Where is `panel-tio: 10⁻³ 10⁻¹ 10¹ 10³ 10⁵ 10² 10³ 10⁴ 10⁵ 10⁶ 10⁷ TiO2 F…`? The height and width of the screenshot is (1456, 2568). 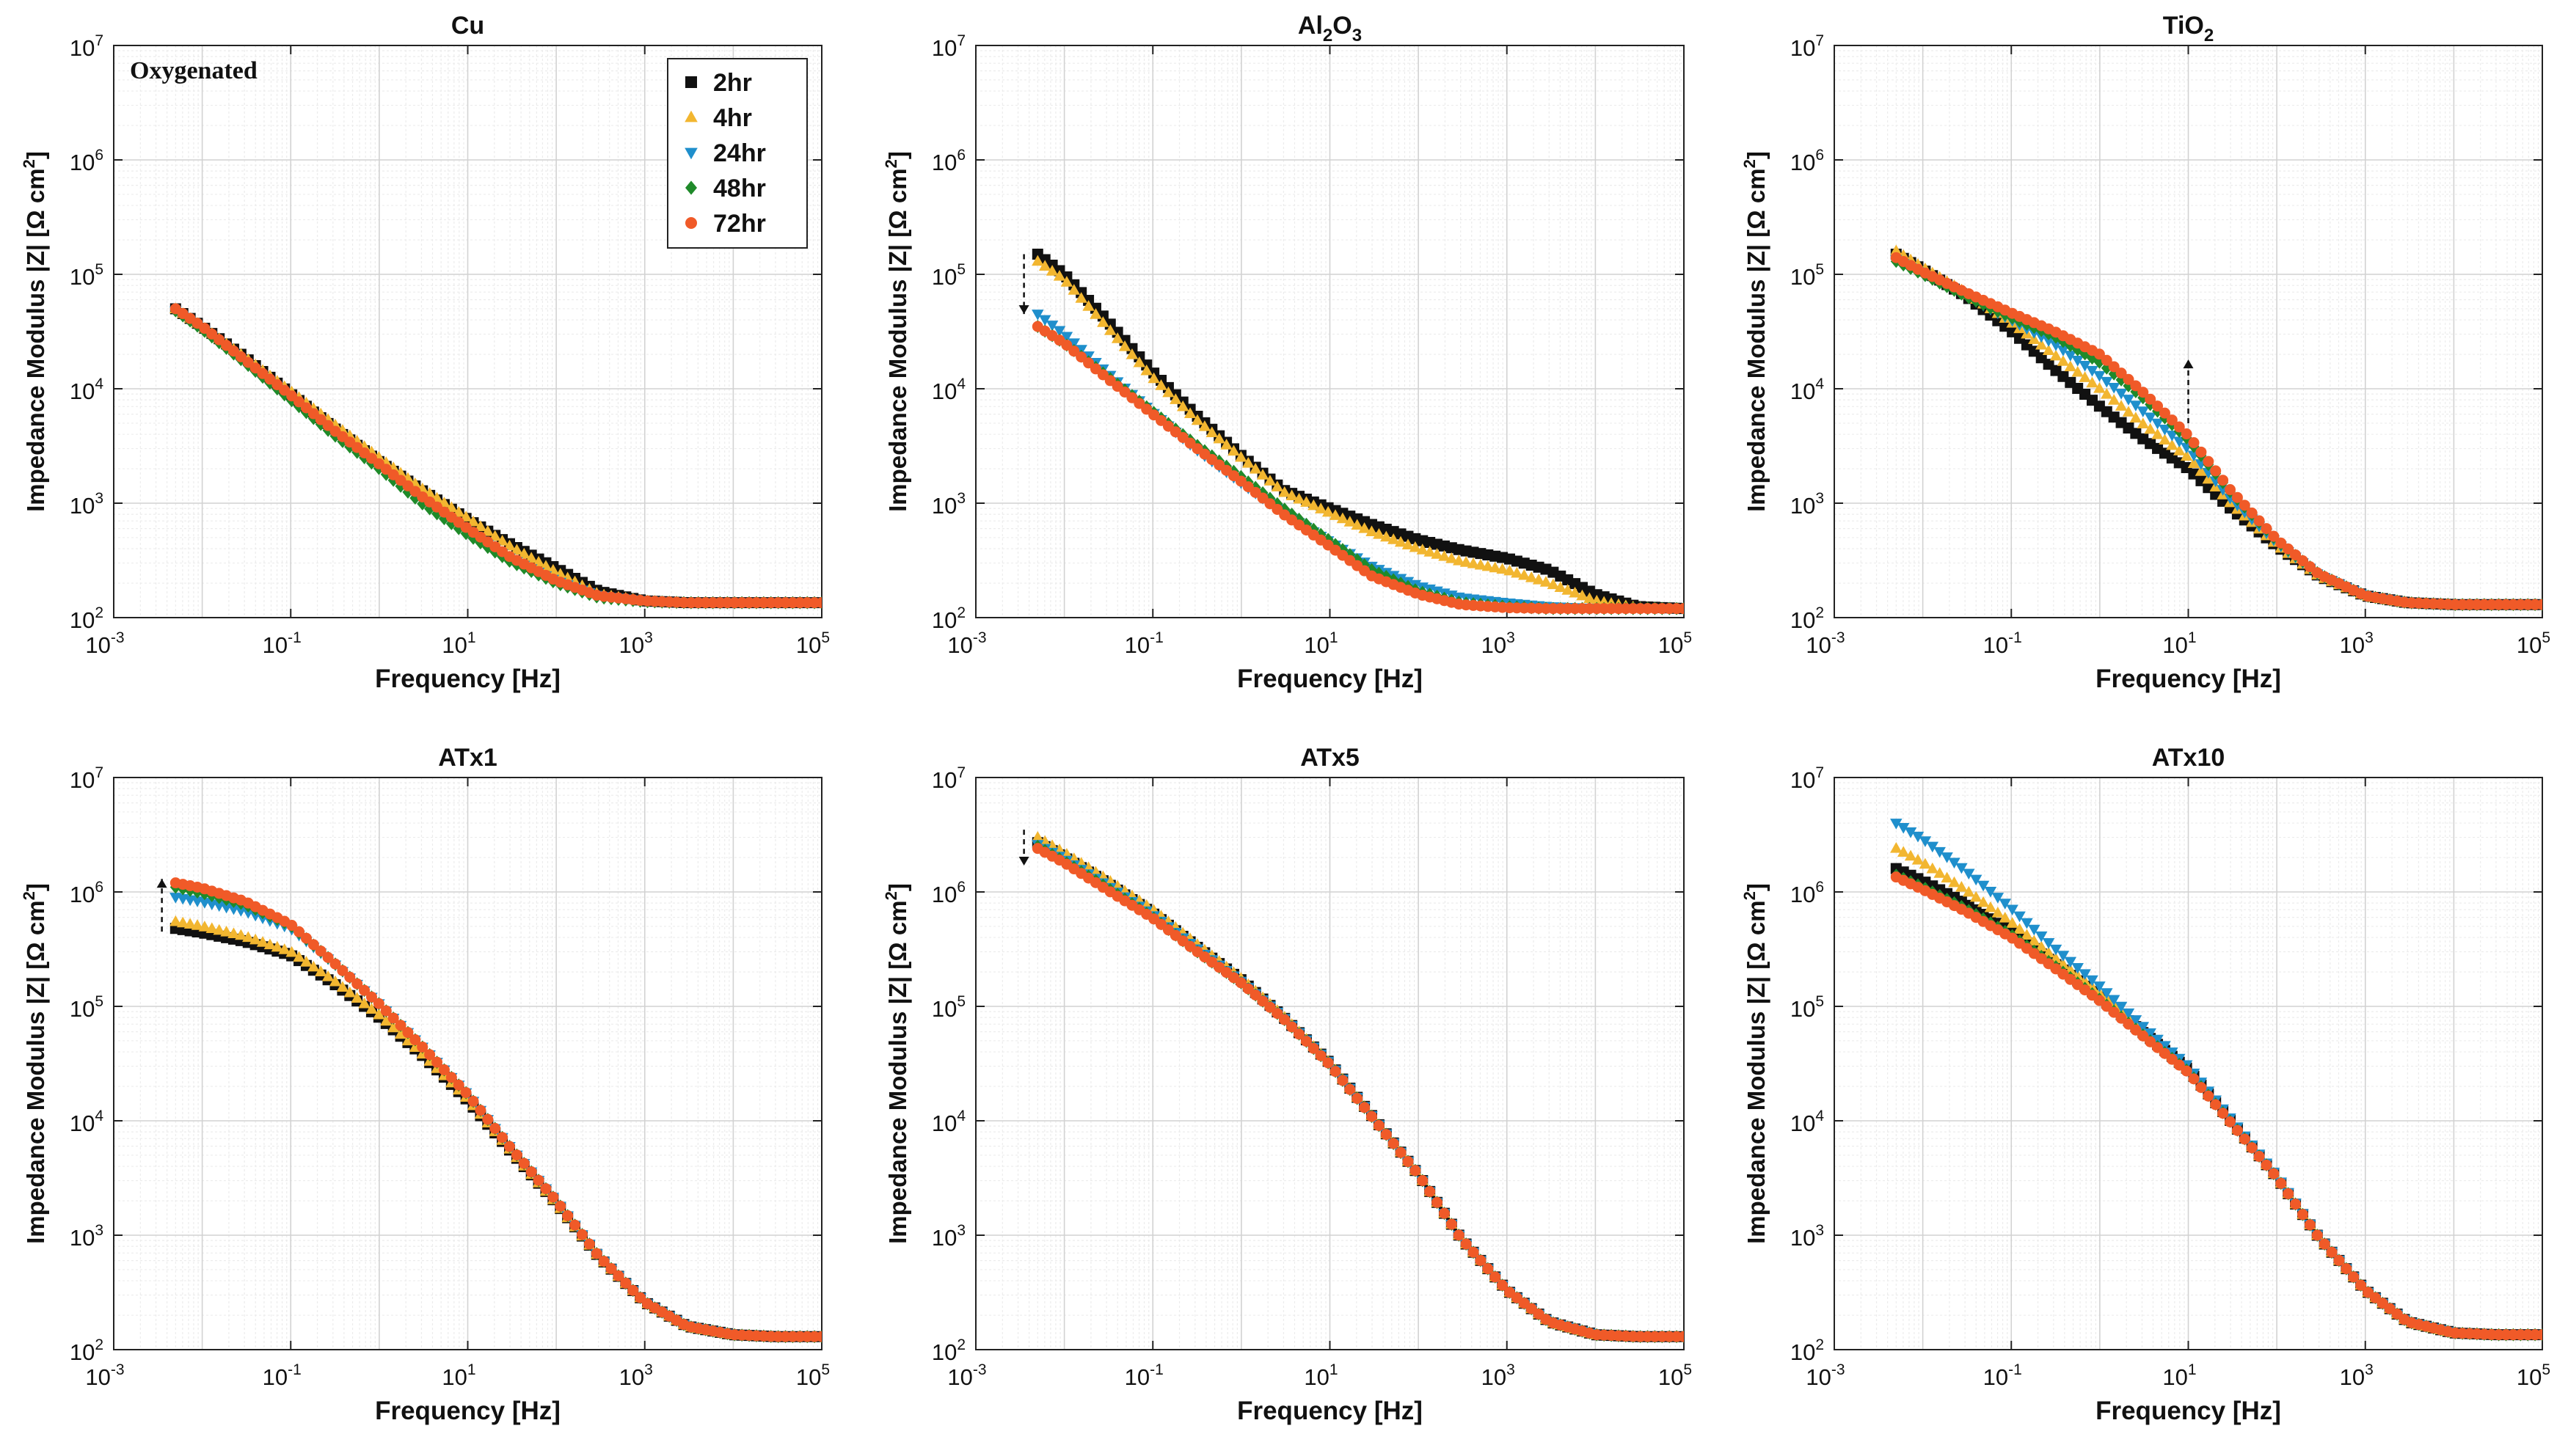 panel-tio: 10⁻³ 10⁻¹ 10¹ 10³ 10⁵ 10² 10³ 10⁴ 10⁵ 10⁶ 10⁷ TiO2 F… is located at coordinates (2145, 353).